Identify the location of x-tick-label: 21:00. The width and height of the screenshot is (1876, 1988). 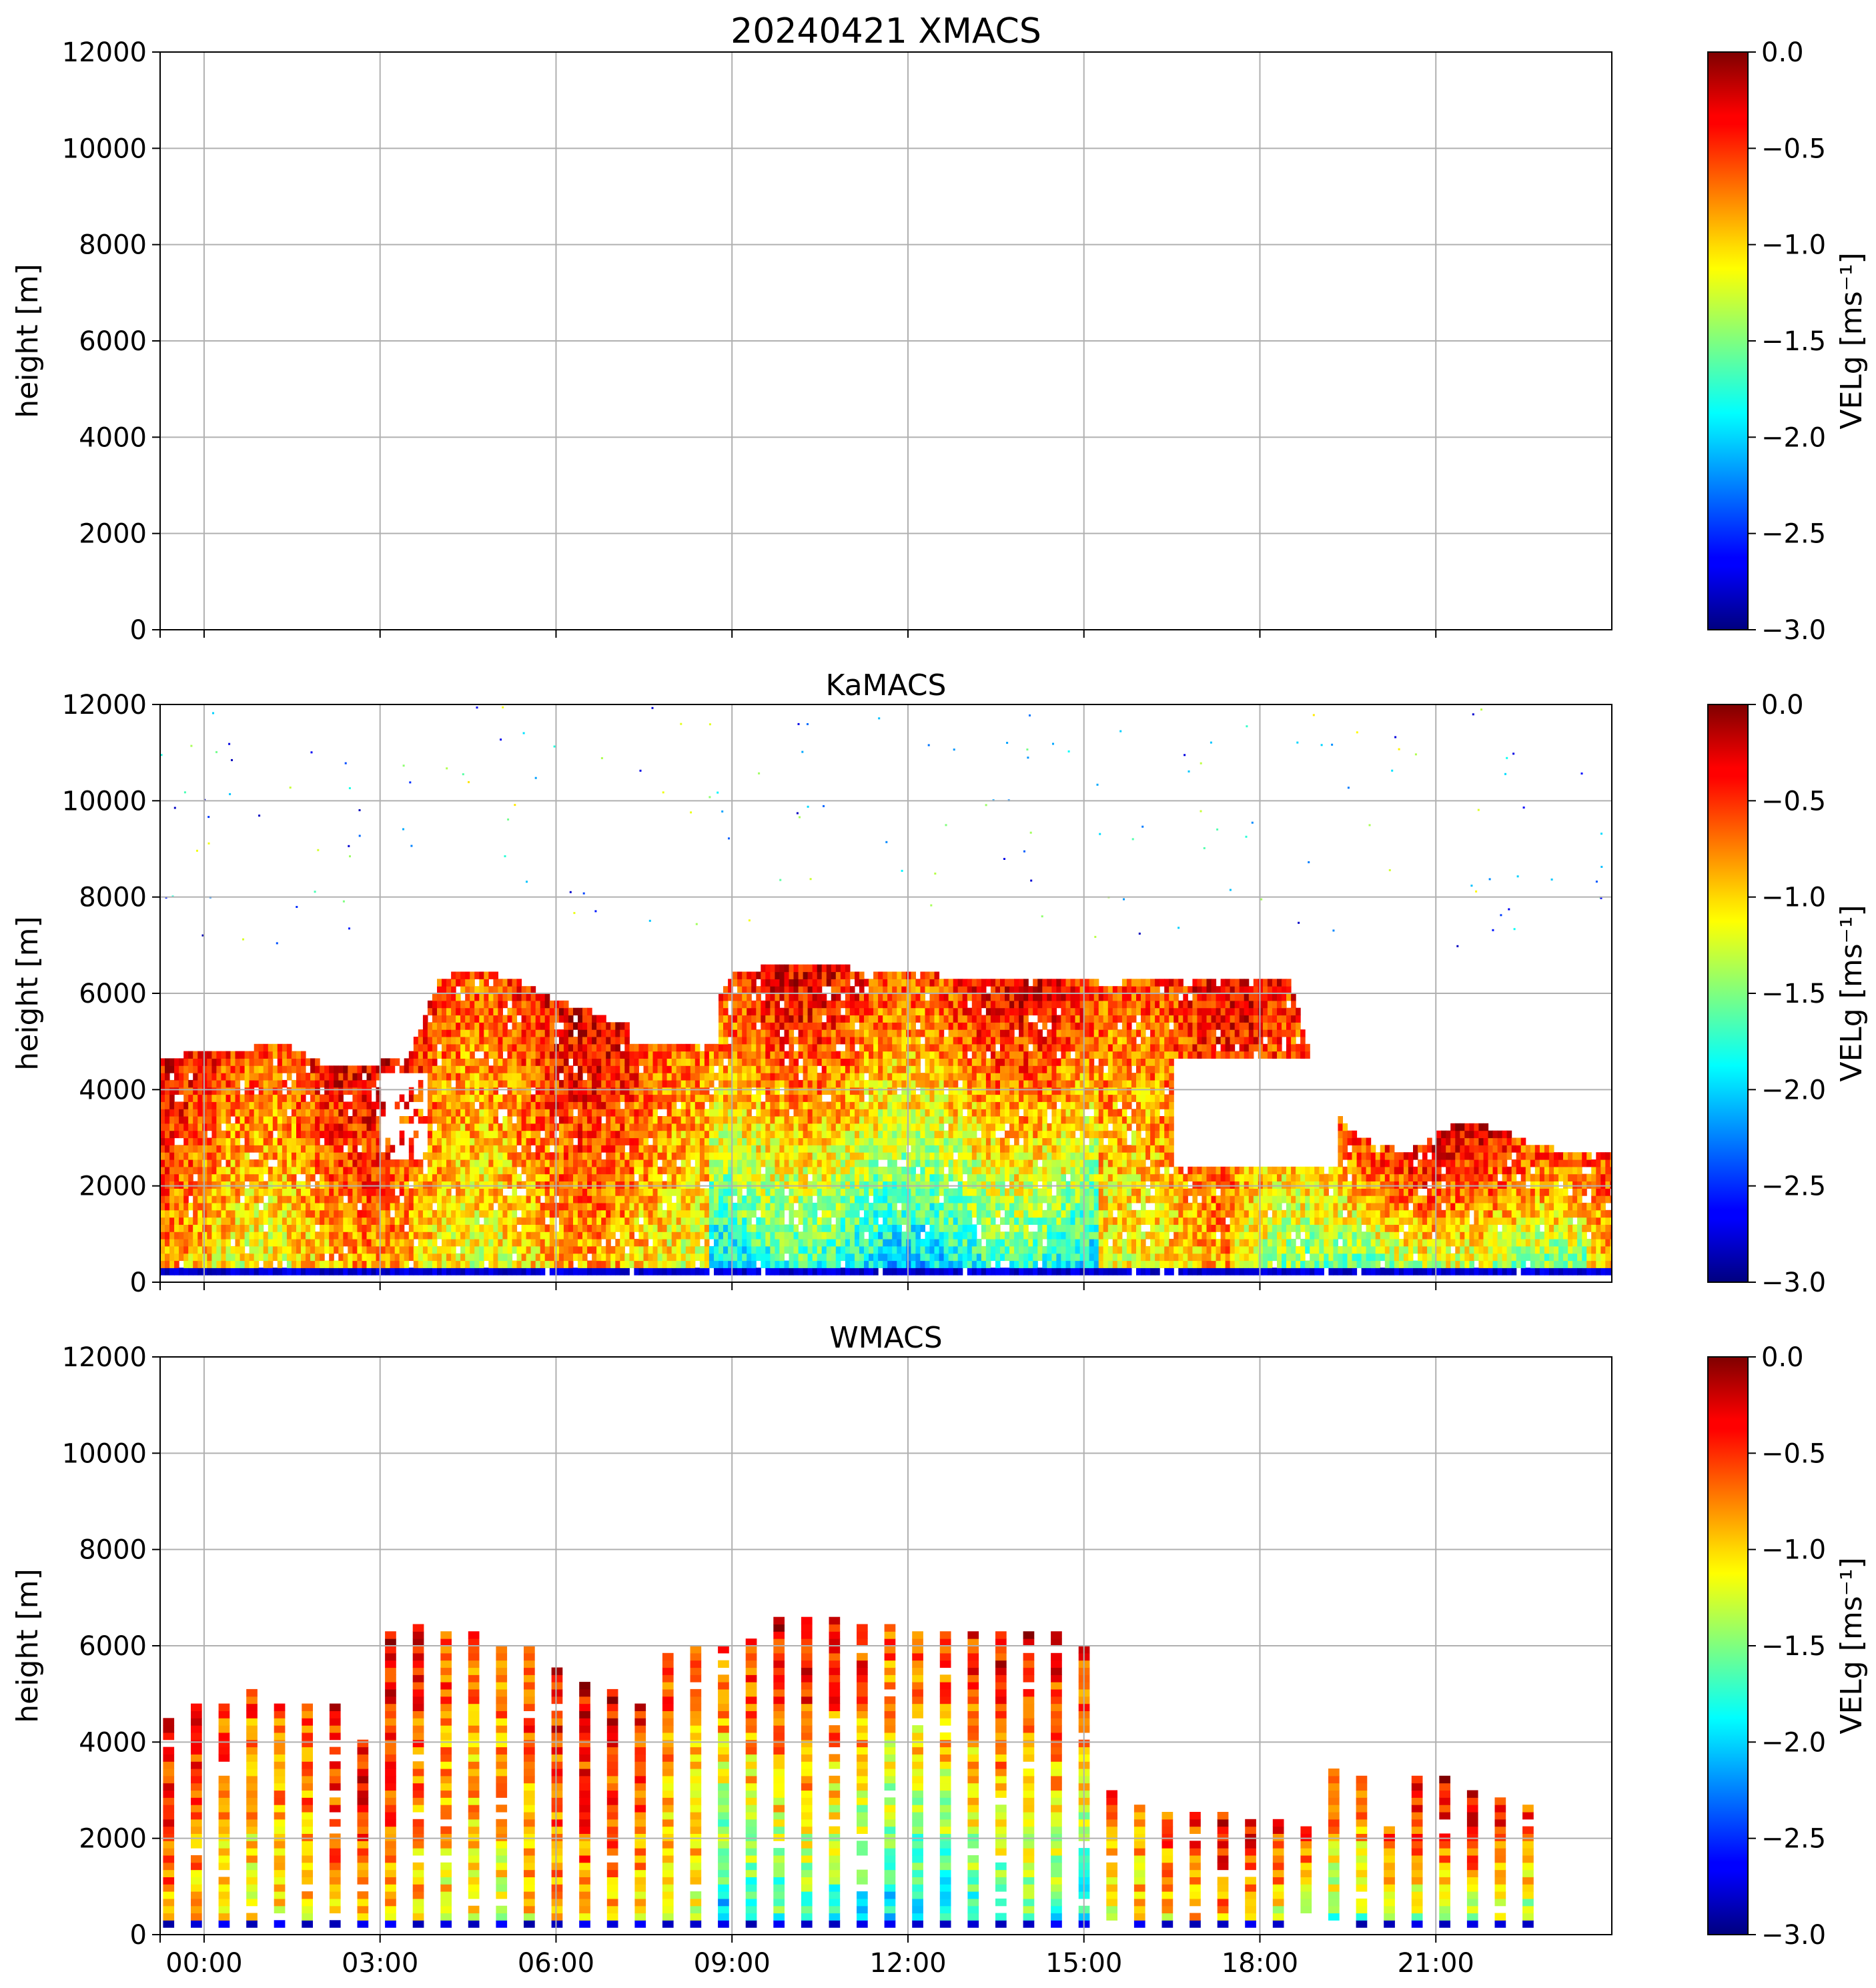
(1436, 1963).